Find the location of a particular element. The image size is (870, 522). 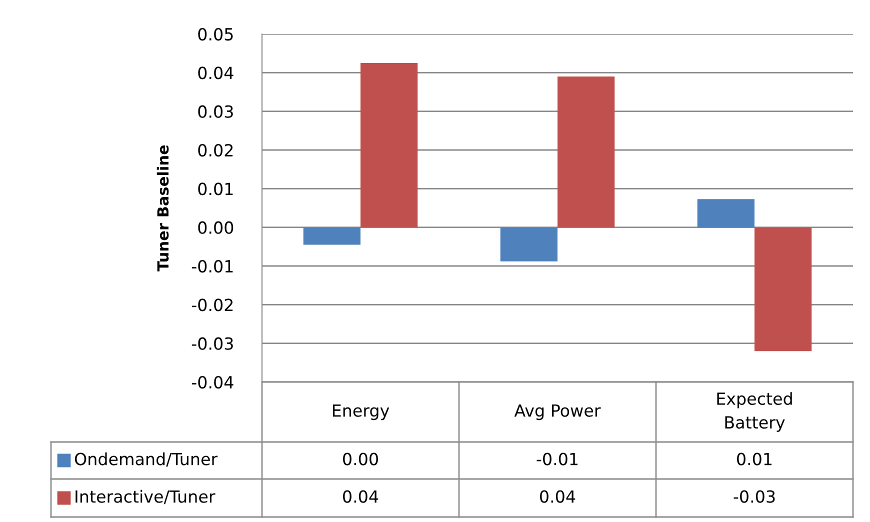

y-tick-label: 0.00 is located at coordinates (216, 227).